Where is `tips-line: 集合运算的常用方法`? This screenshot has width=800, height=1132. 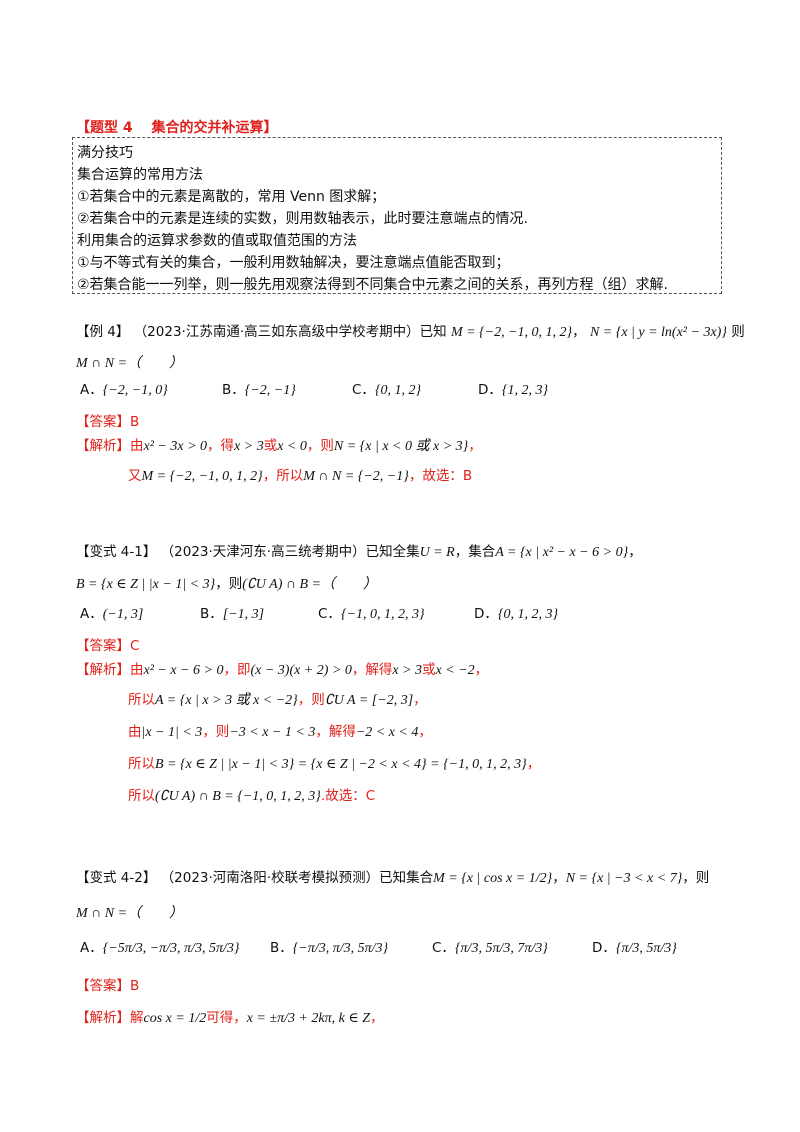
tips-line: 集合运算的常用方法 is located at coordinates (140, 175).